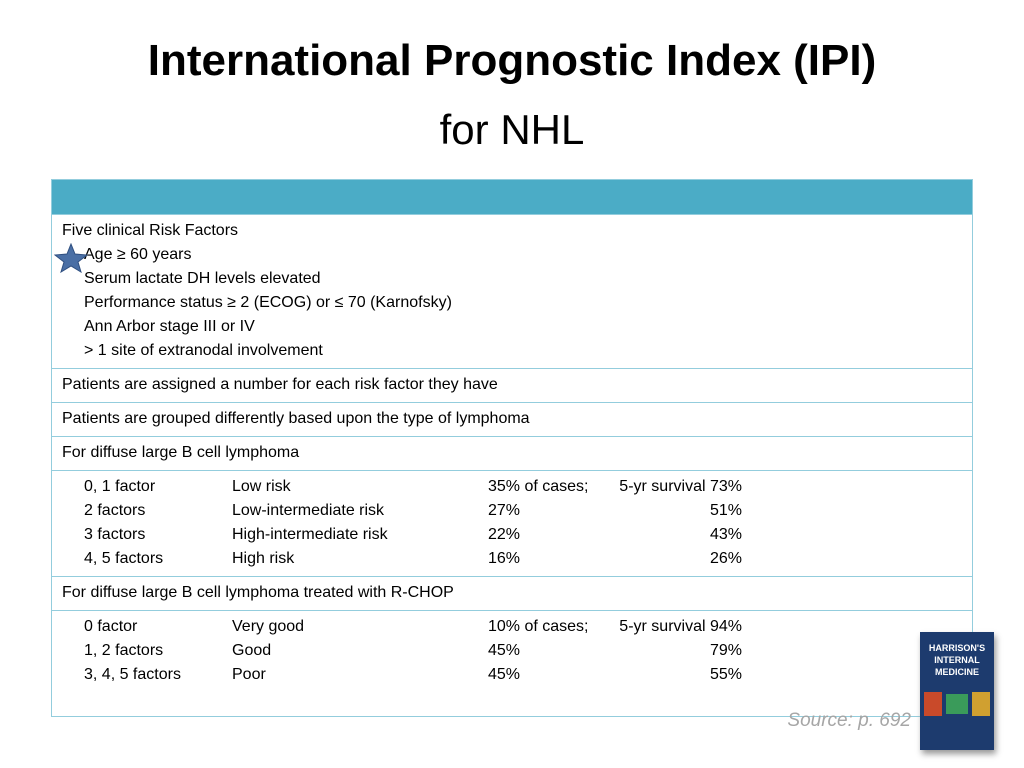 Image resolution: width=1024 pixels, height=768 pixels. Describe the element at coordinates (512, 60) in the screenshot. I see `title: International Prognostic Index (IPI)` at that location.